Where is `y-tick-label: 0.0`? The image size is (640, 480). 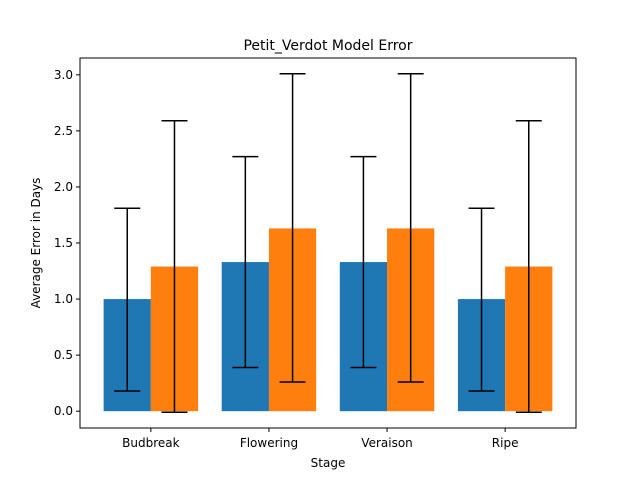
y-tick-label: 0.0 is located at coordinates (63, 411).